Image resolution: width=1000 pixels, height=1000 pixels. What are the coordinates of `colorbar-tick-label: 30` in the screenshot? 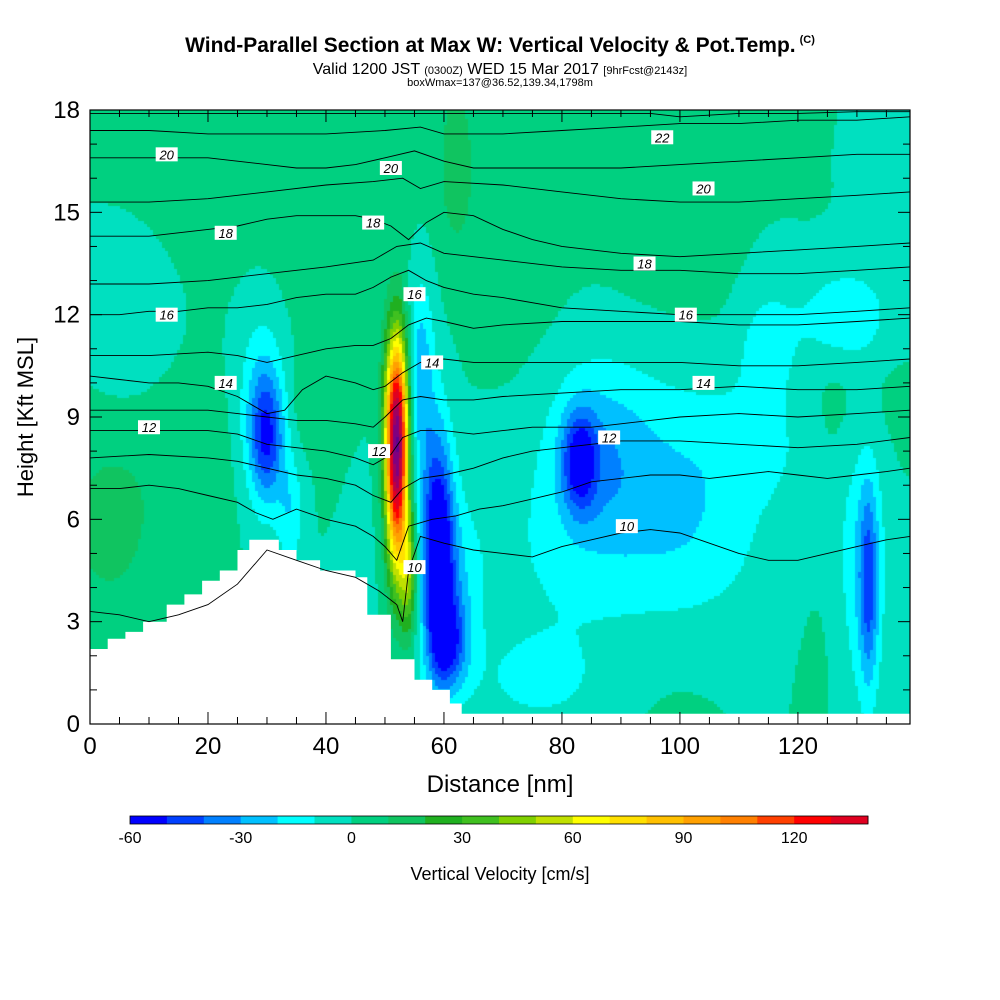 It's located at (462, 838).